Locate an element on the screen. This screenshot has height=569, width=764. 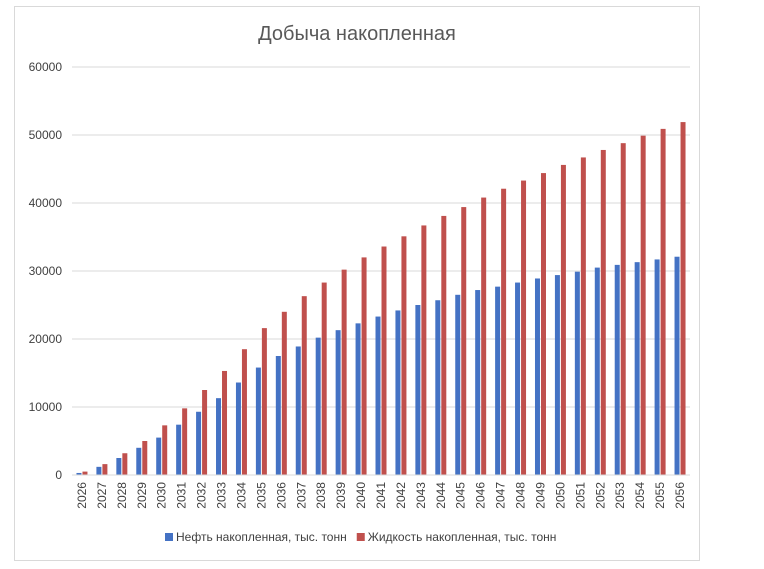
x-tick-label: 2029 is located at coordinates (142, 495).